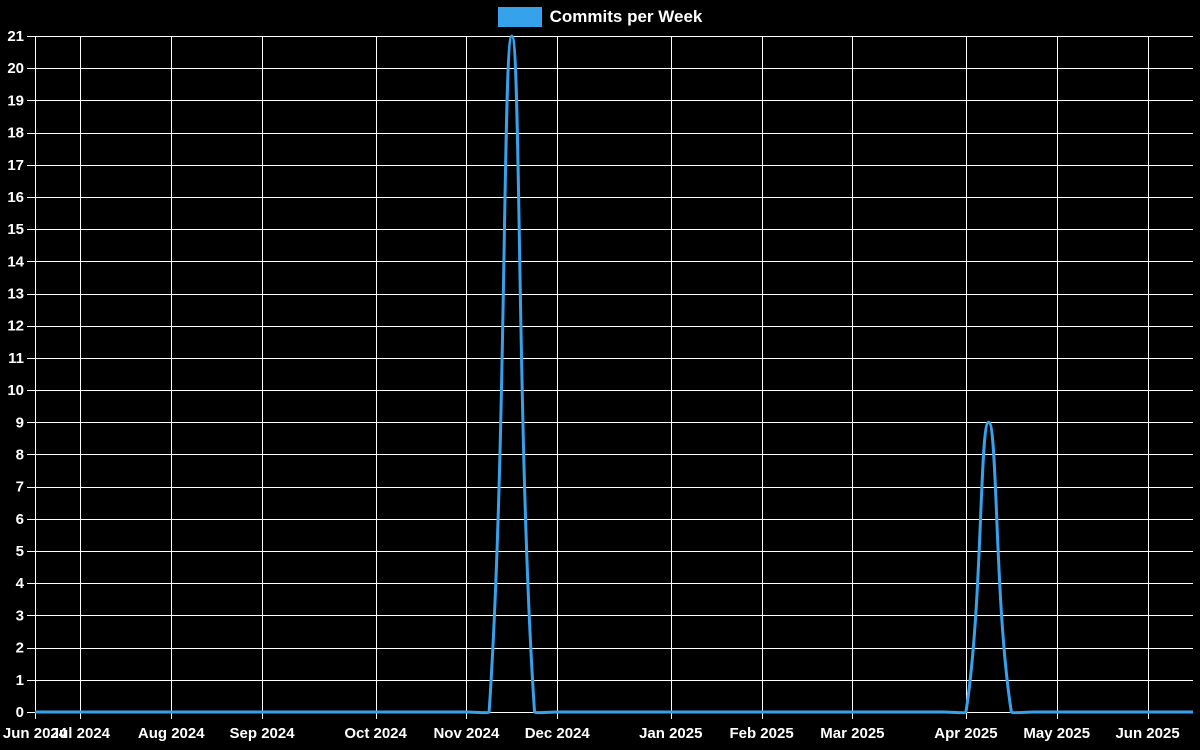 The height and width of the screenshot is (750, 1200). I want to click on x-tick-label-jun-2024: Jun 2024, so click(35, 733).